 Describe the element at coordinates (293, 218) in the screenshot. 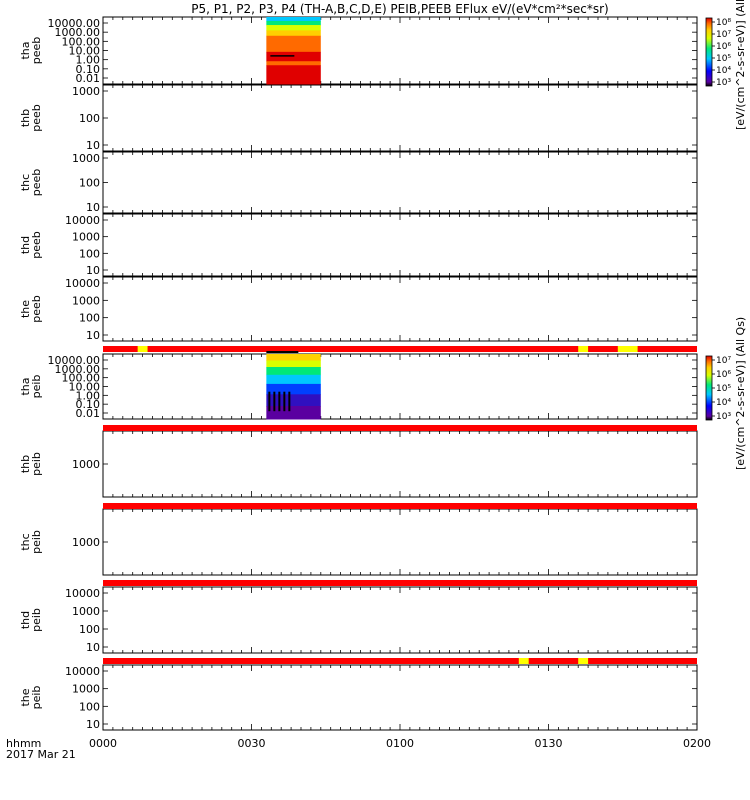

I see `heatmaps-group` at that location.